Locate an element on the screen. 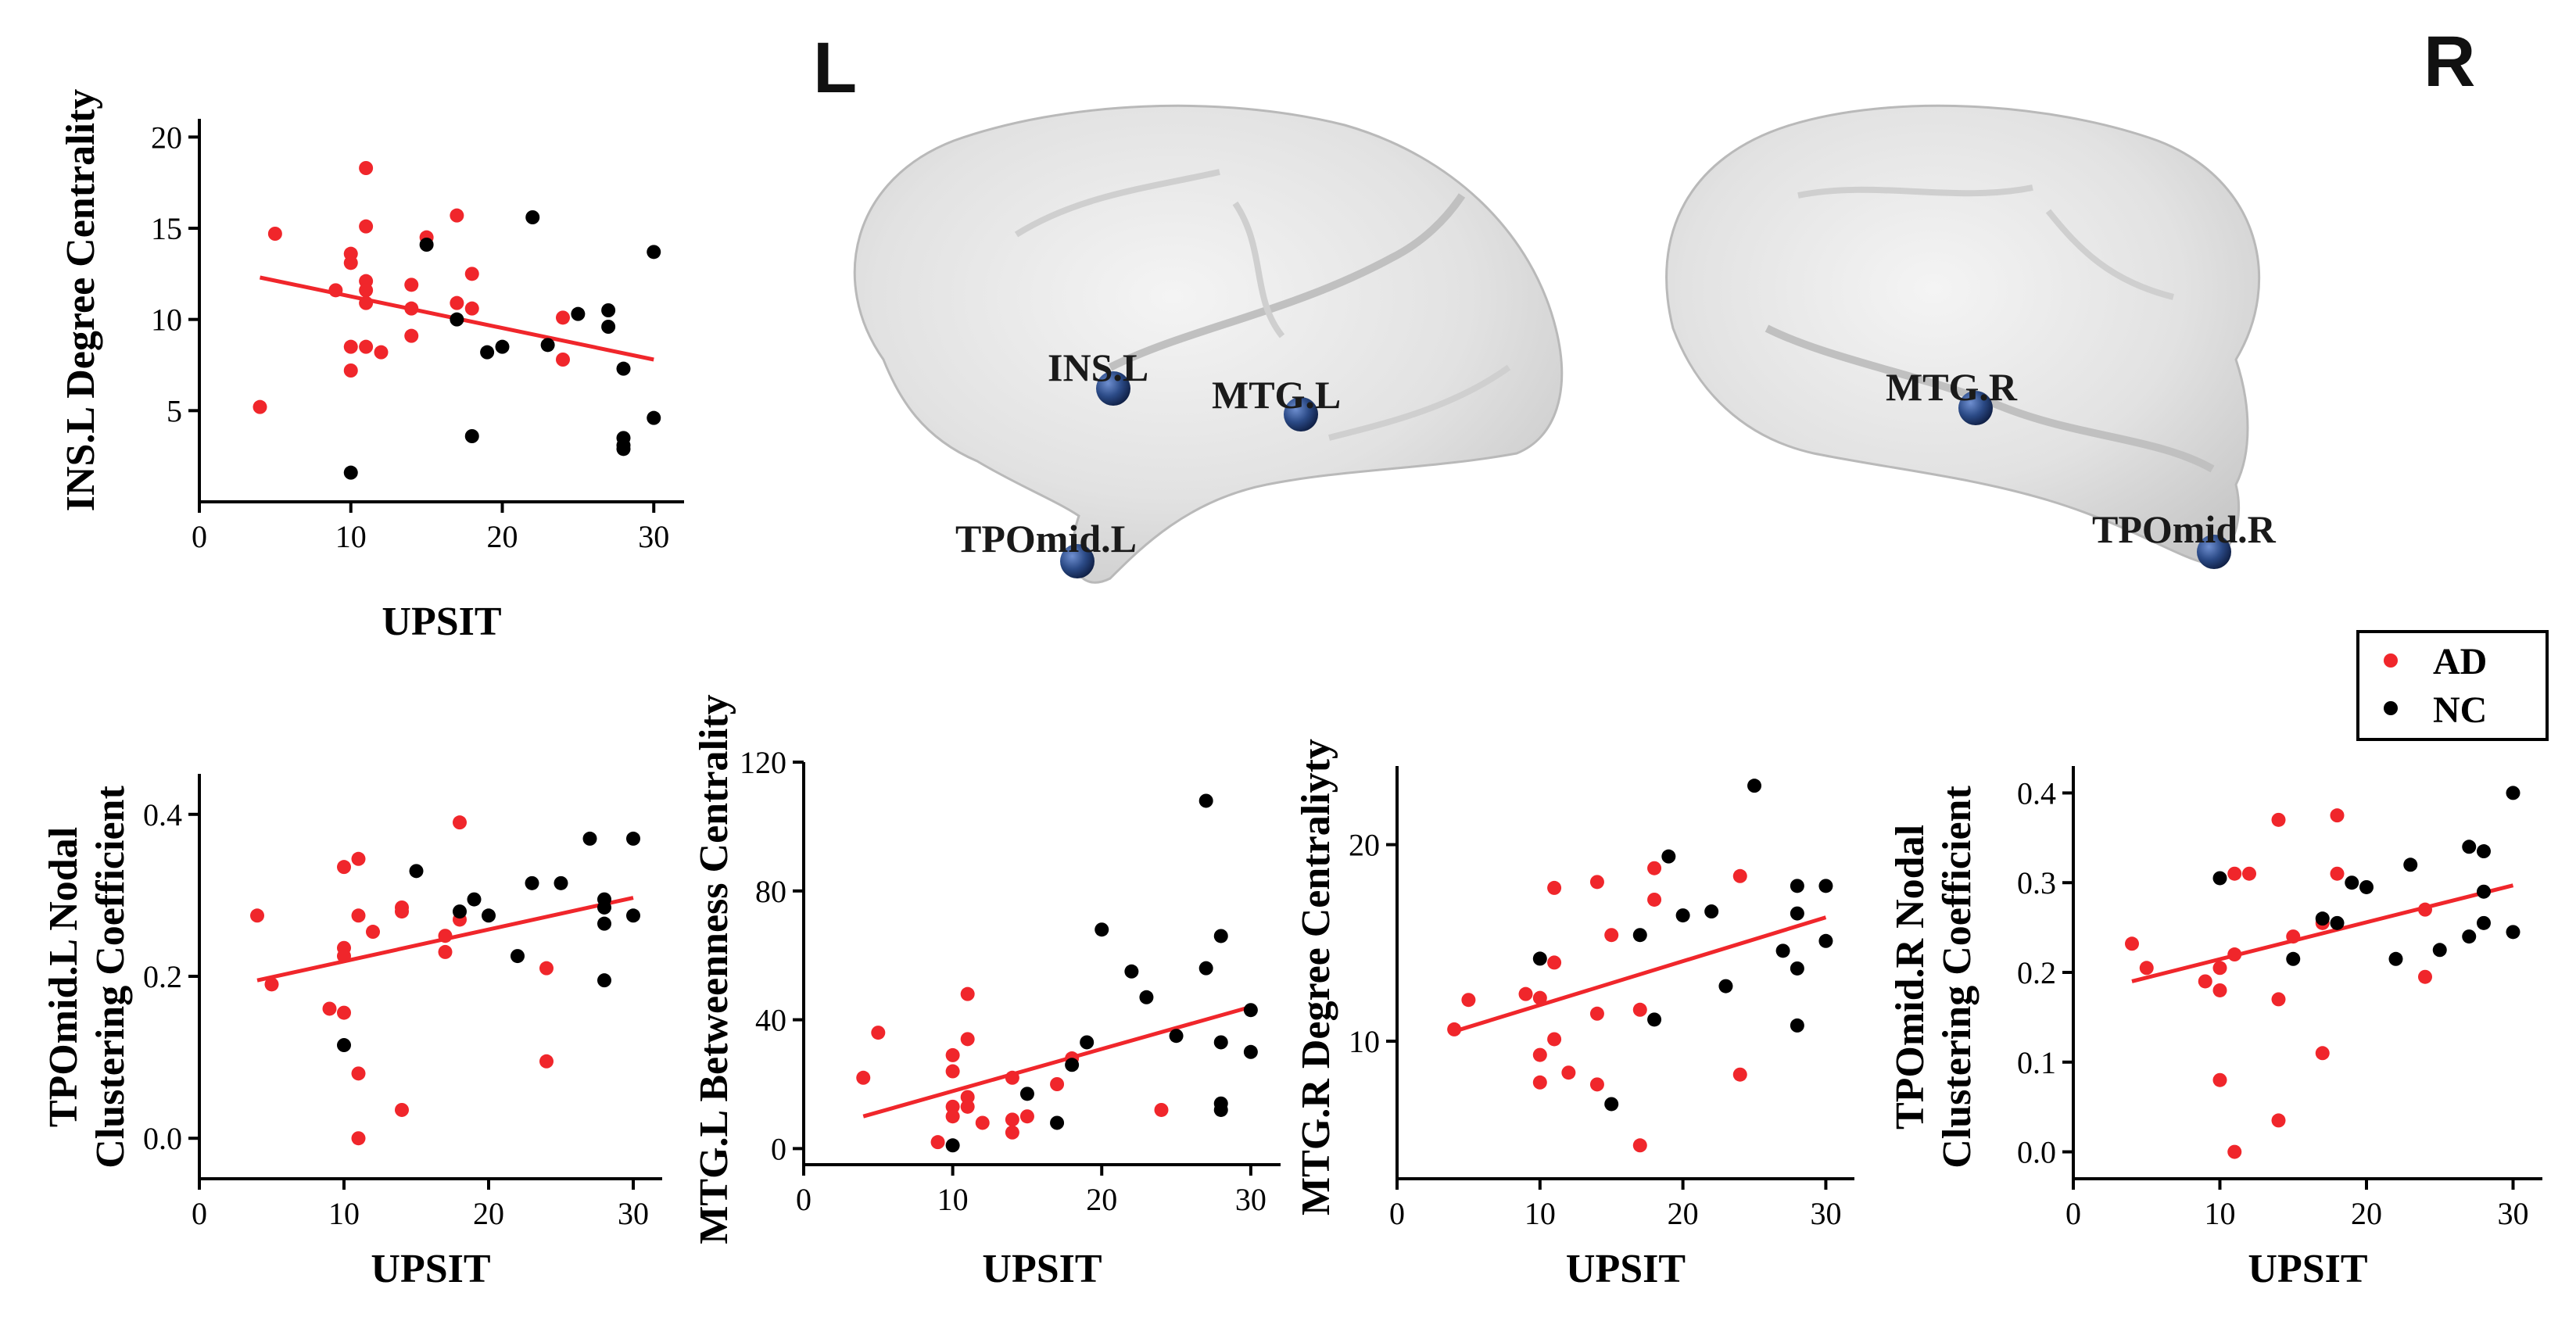 The height and width of the screenshot is (1339, 2576). node-mtg-l-label: MTG.L is located at coordinates (1276, 395).